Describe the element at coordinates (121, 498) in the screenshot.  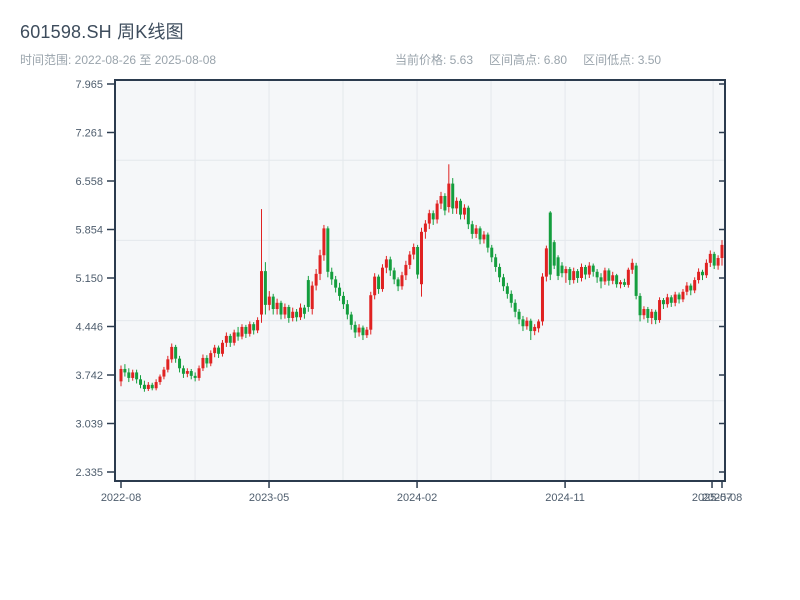
I see `x-axis-label: 2022-08` at that location.